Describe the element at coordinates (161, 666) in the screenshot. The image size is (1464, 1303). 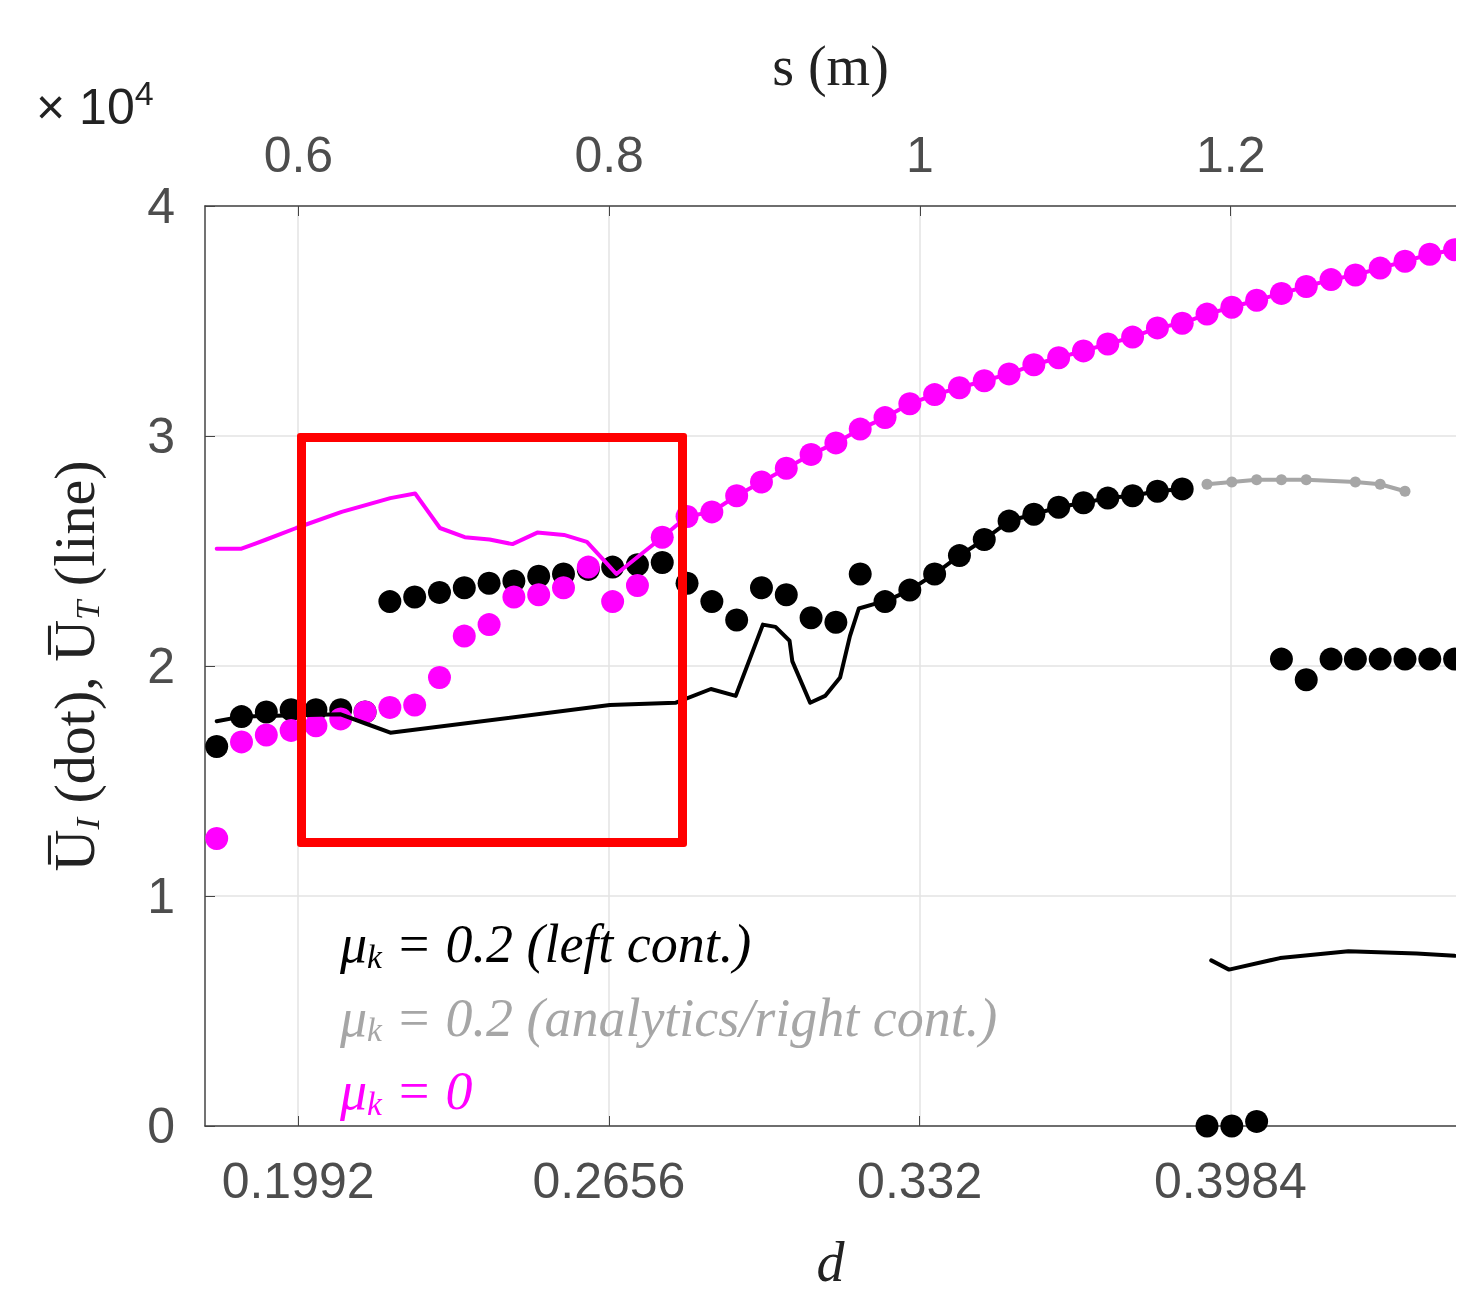
I see `y-tick-label: 2` at that location.